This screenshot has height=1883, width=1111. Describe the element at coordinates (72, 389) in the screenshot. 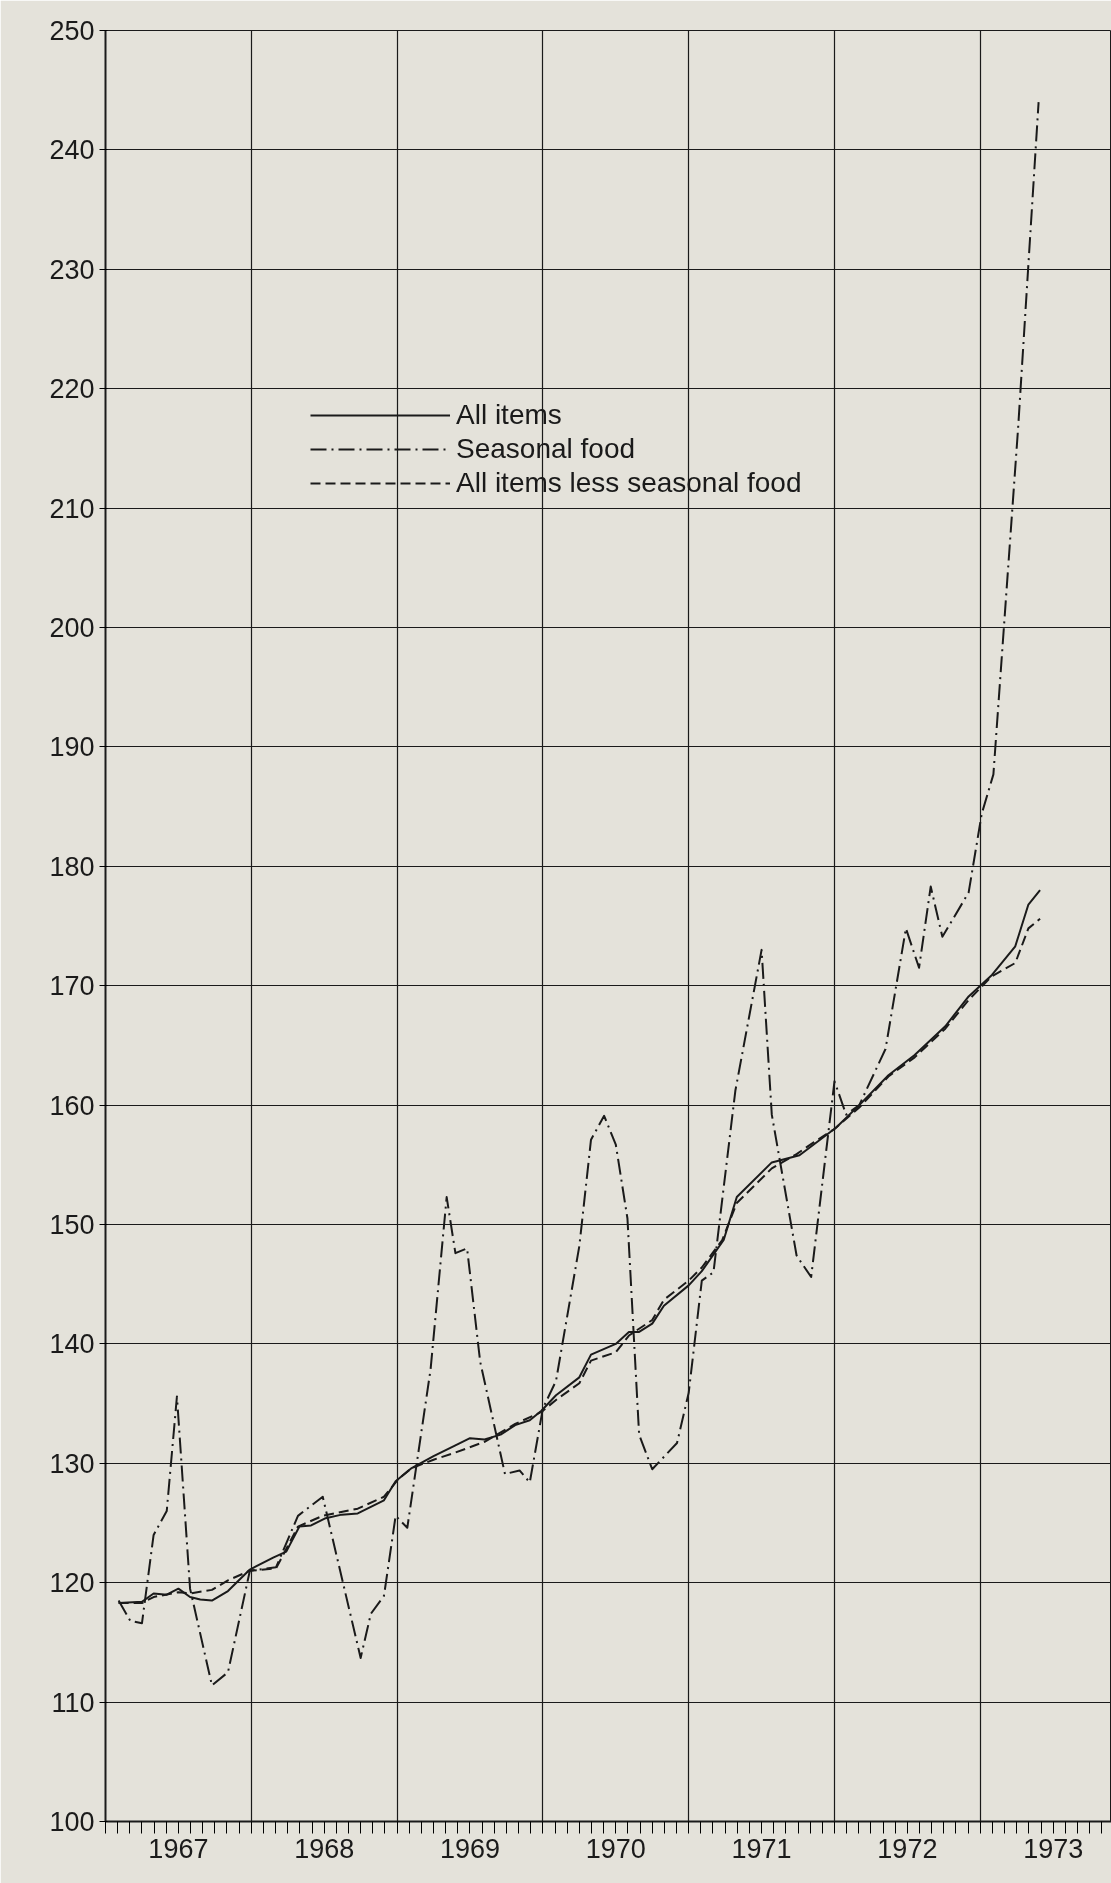

I see `y-tick-label: 220` at that location.